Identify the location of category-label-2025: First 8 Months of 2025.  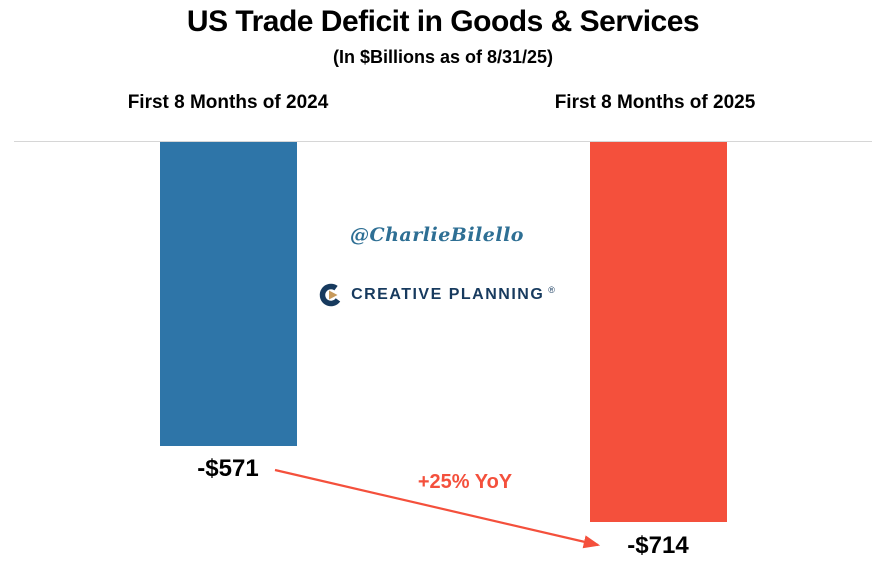
(655, 102).